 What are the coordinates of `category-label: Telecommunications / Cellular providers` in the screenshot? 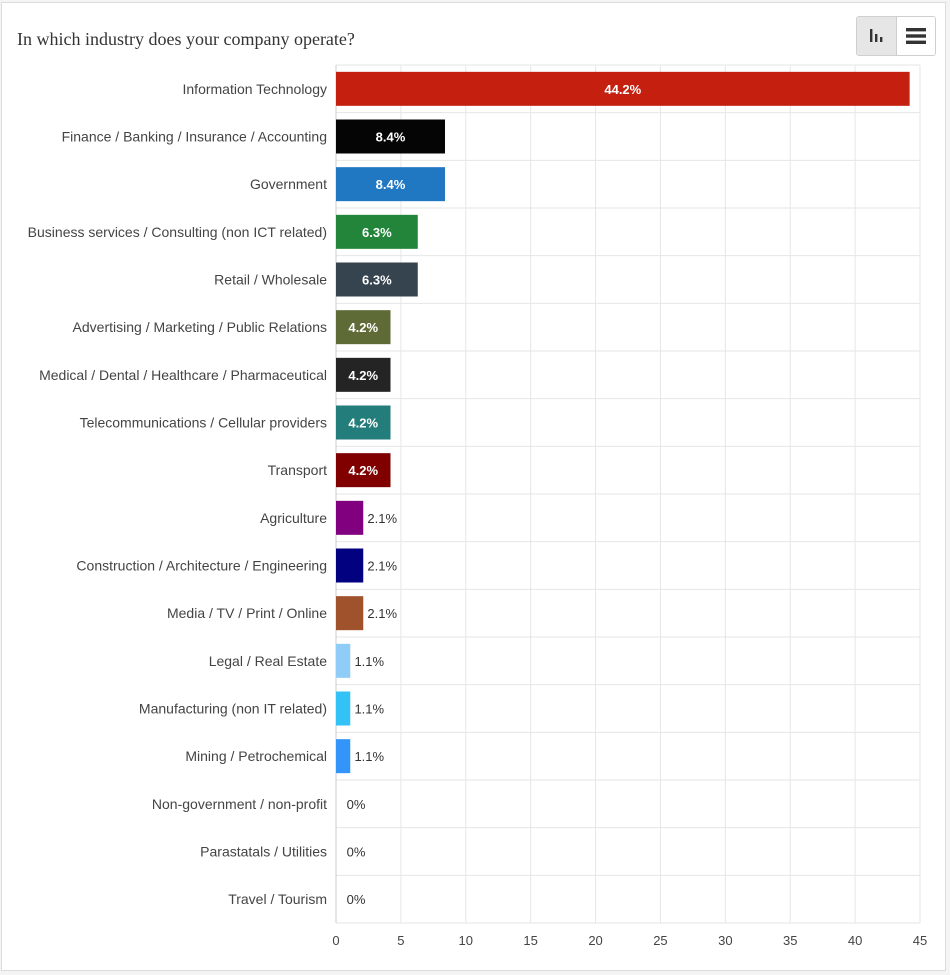 It's located at (203, 423).